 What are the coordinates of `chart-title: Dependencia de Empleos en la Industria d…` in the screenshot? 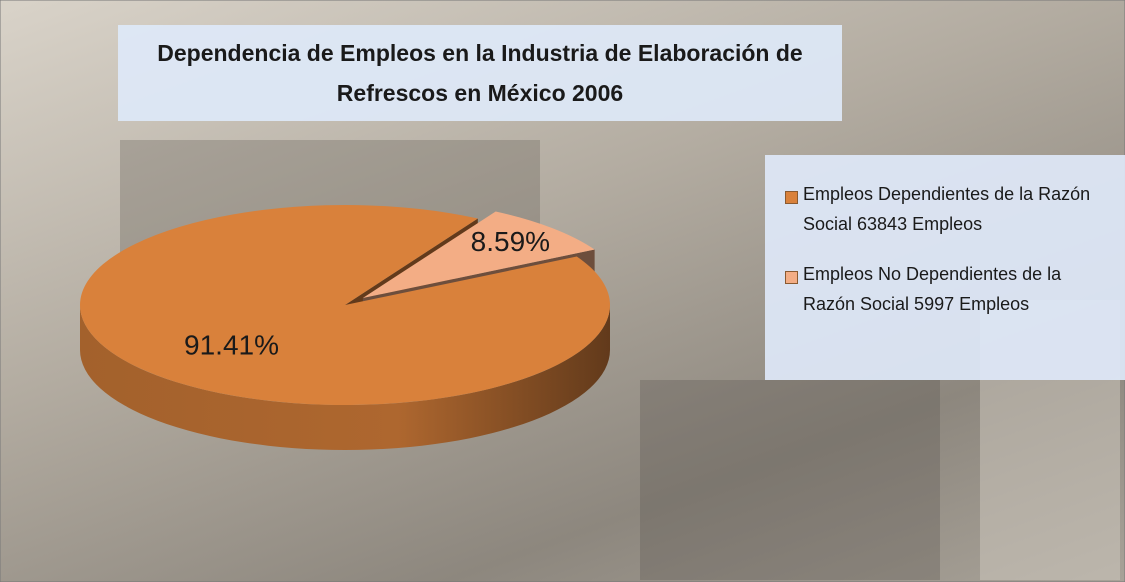 It's located at (480, 73).